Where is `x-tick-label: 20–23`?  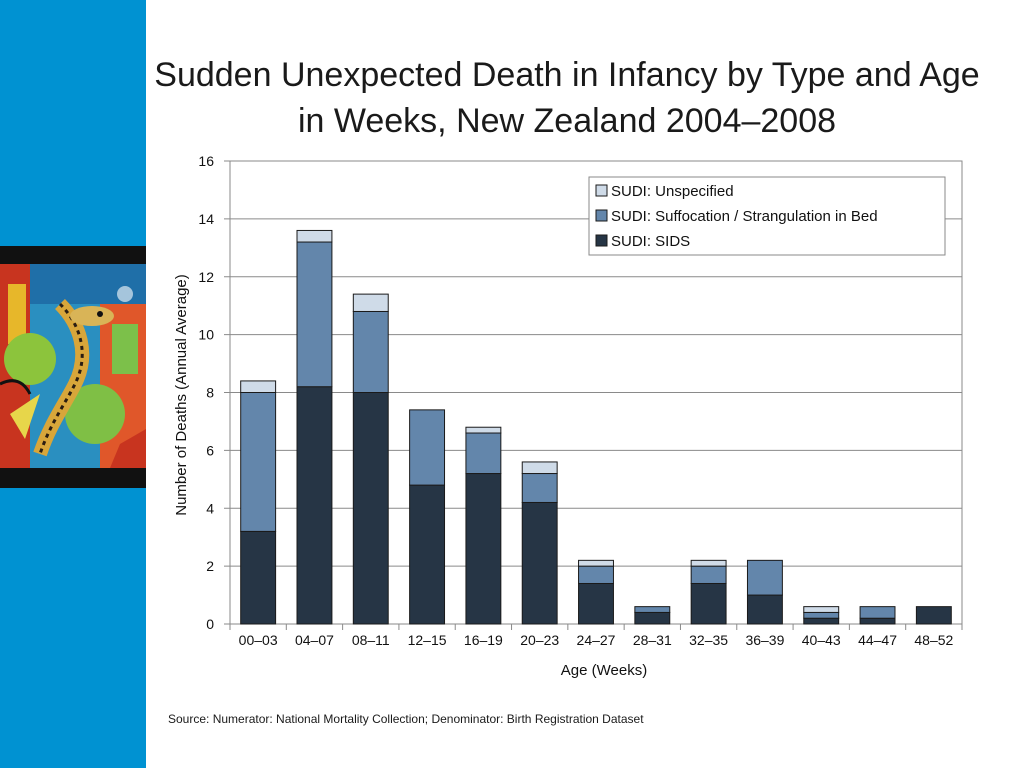 x-tick-label: 20–23 is located at coordinates (539, 640).